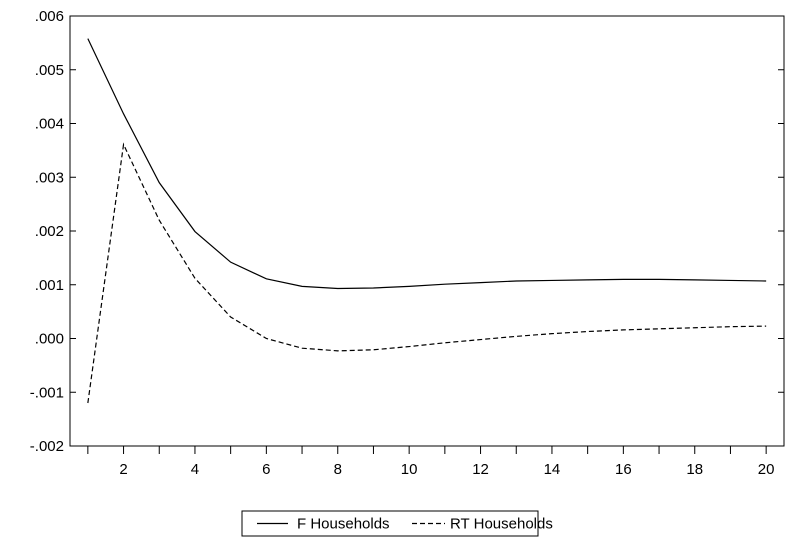  Describe the element at coordinates (552, 469) in the screenshot. I see `x-tick-label: 14` at that location.